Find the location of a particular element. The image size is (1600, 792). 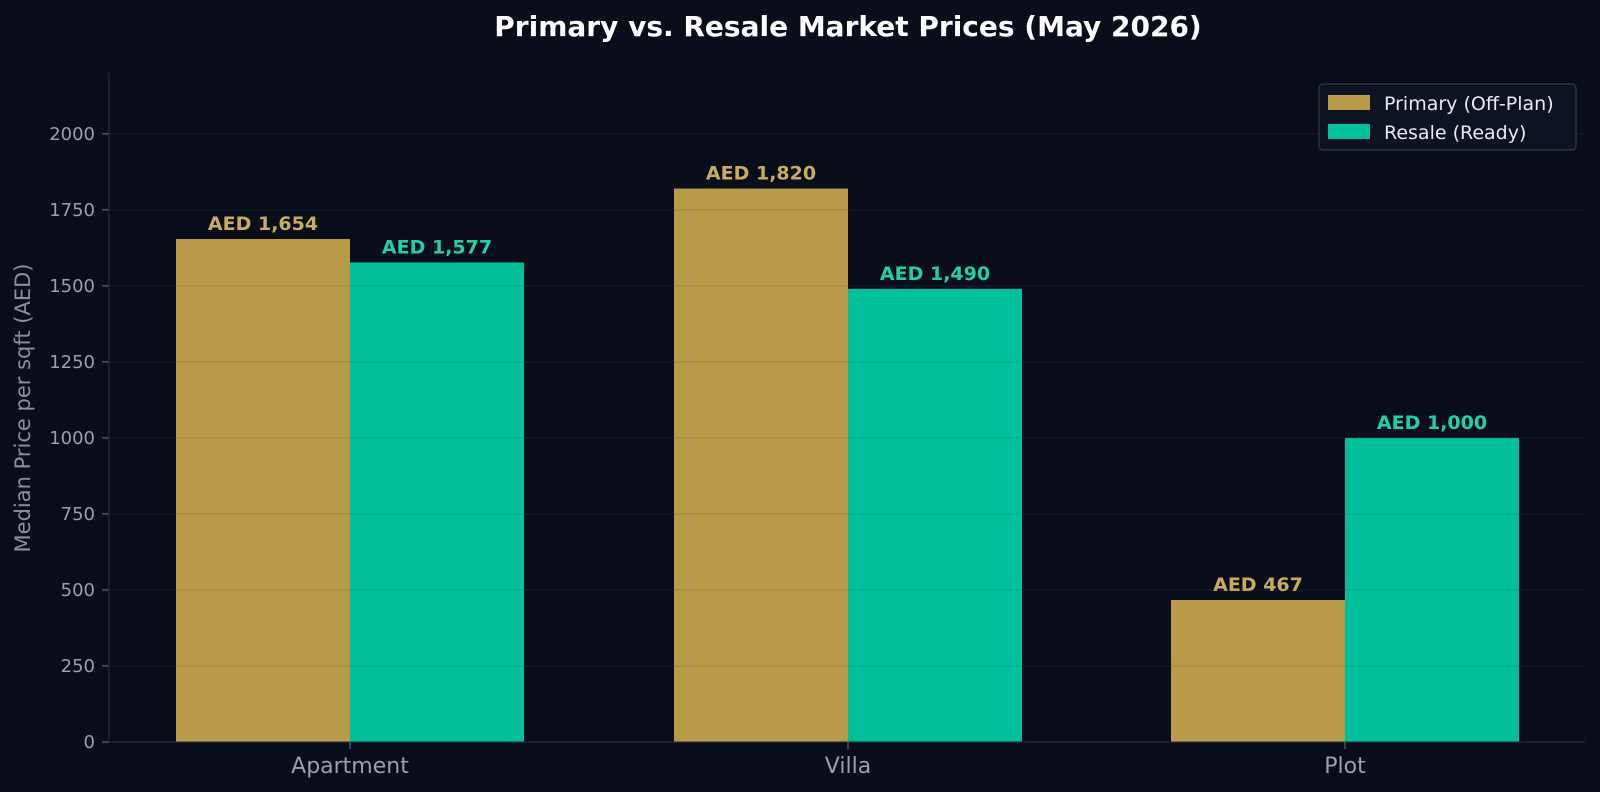

legend: Primary (Off-Plan) Resale (Ready) is located at coordinates (1447, 117).